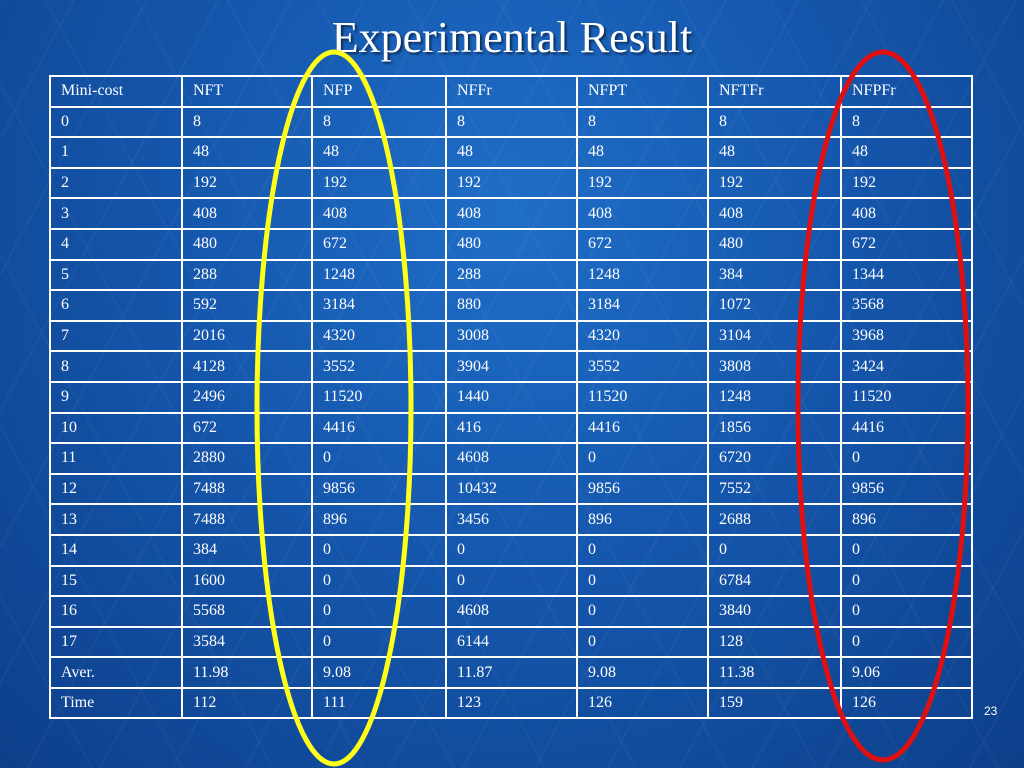  What do you see at coordinates (247, 458) in the screenshot?
I see `table-cell: 2880` at bounding box center [247, 458].